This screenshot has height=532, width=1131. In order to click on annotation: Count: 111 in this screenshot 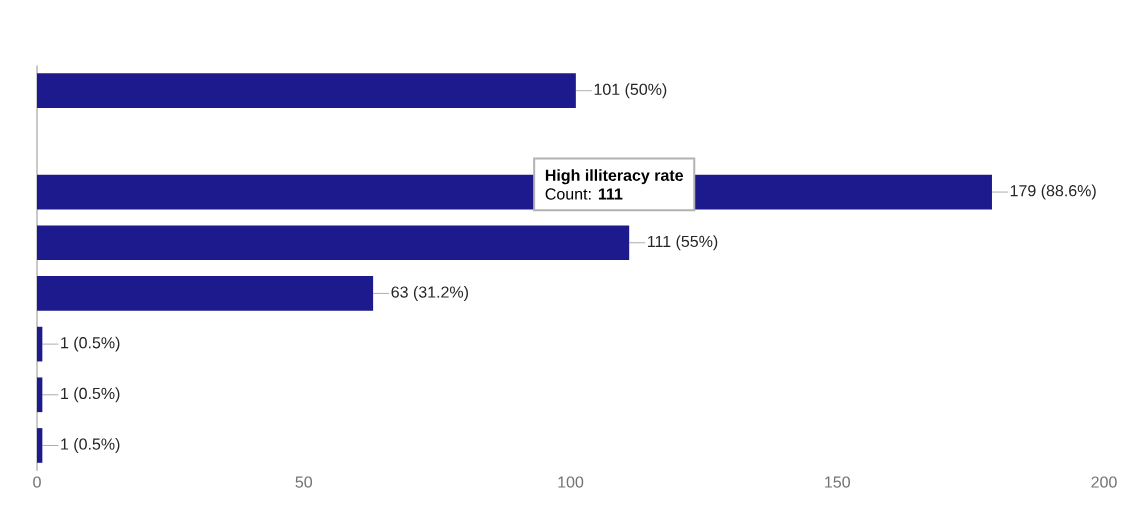, I will do `click(584, 194)`.